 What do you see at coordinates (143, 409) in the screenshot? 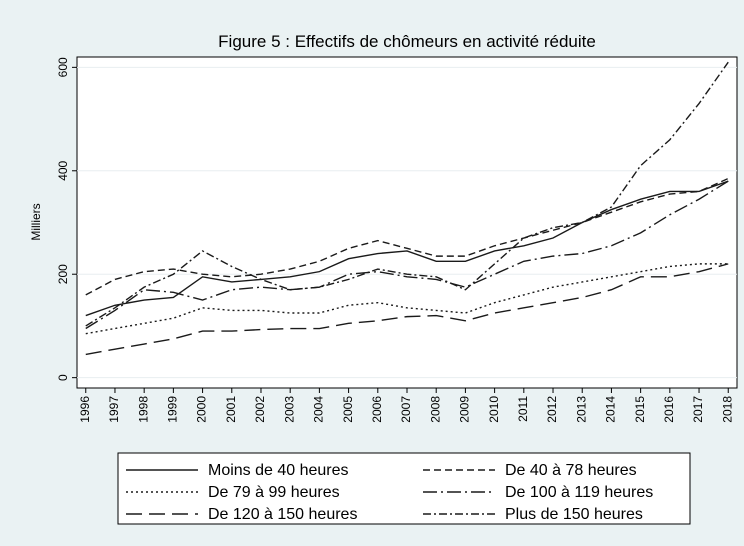
I see `x-tick-label: 1998` at bounding box center [143, 409].